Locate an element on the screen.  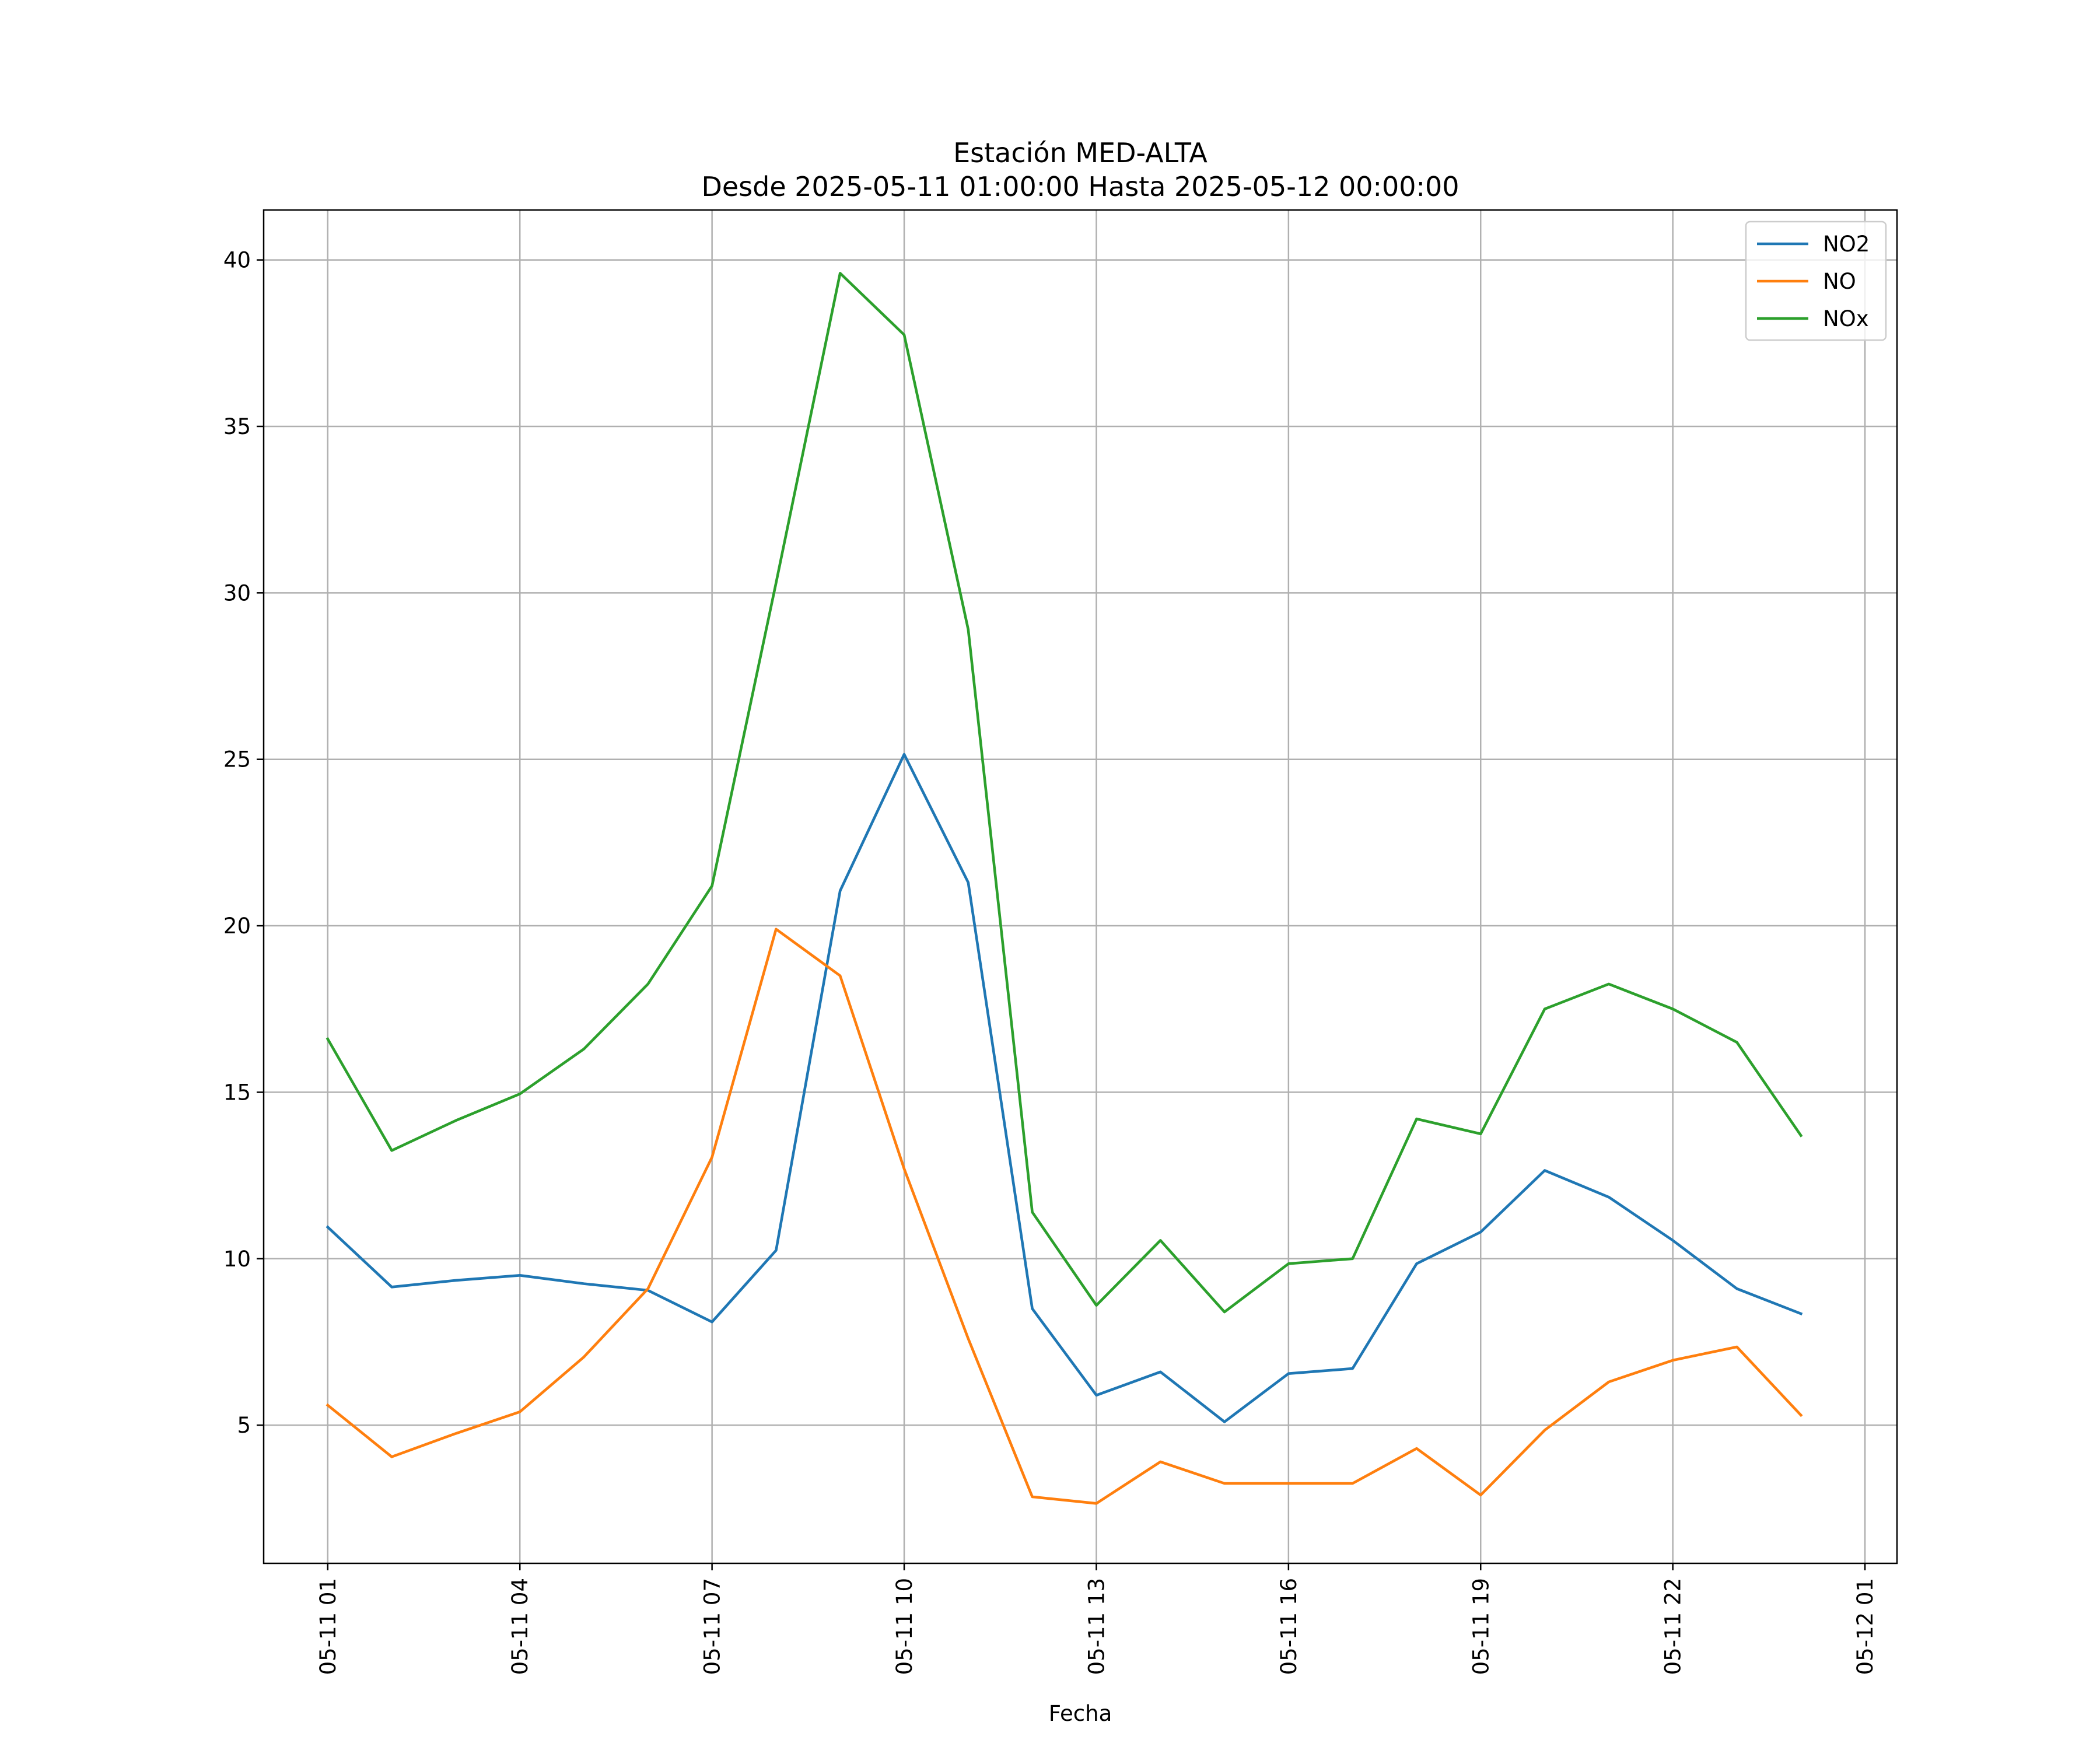
y-tick-label: 5 is located at coordinates (244, 1426).